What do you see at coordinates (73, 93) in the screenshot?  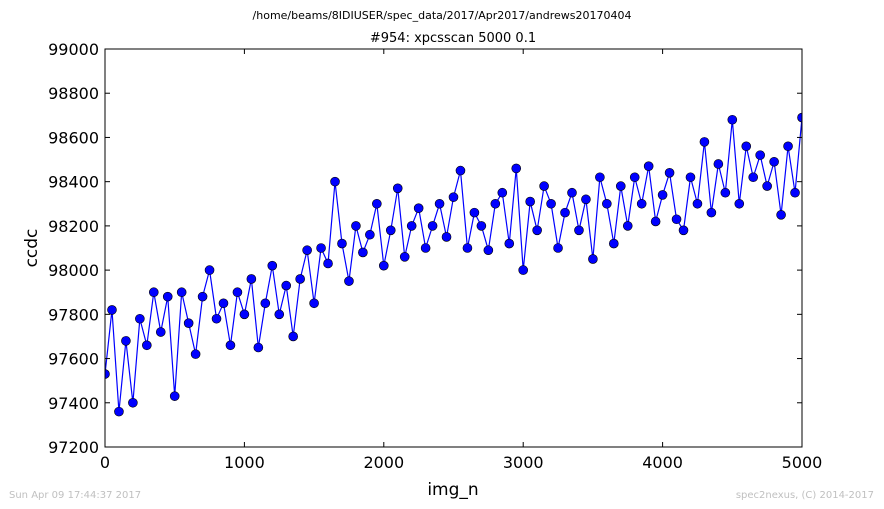 I see `y-tick-label: 98800` at bounding box center [73, 93].